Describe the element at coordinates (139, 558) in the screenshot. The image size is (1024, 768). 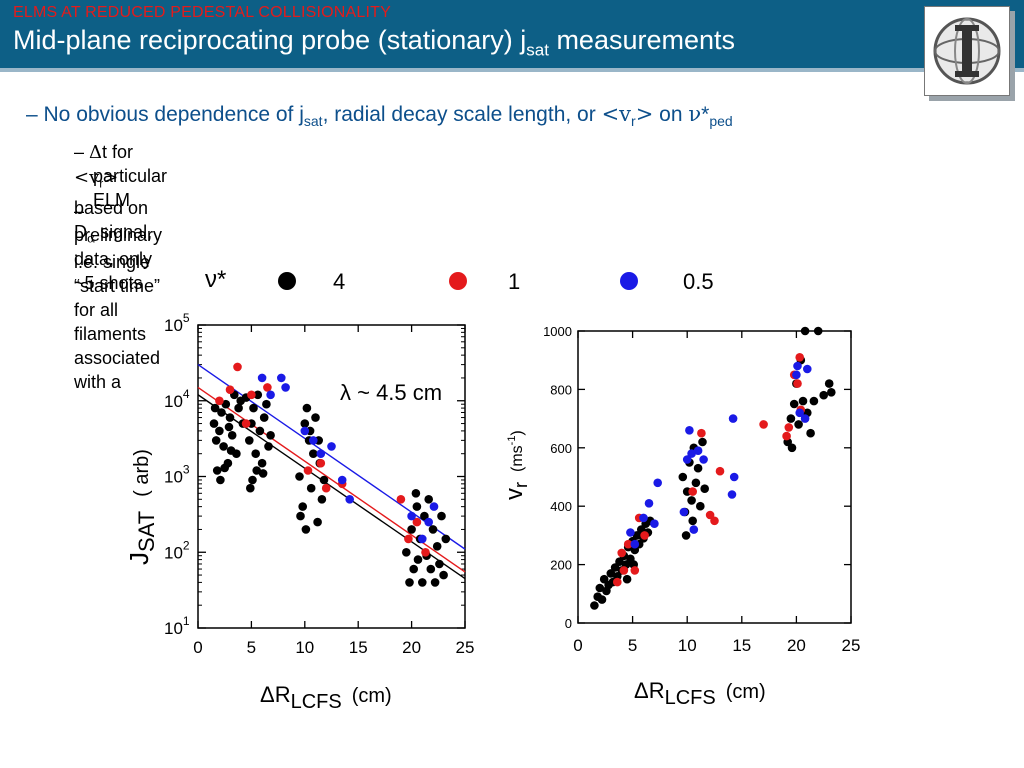
I see `y-axis-label-main: J` at that location.